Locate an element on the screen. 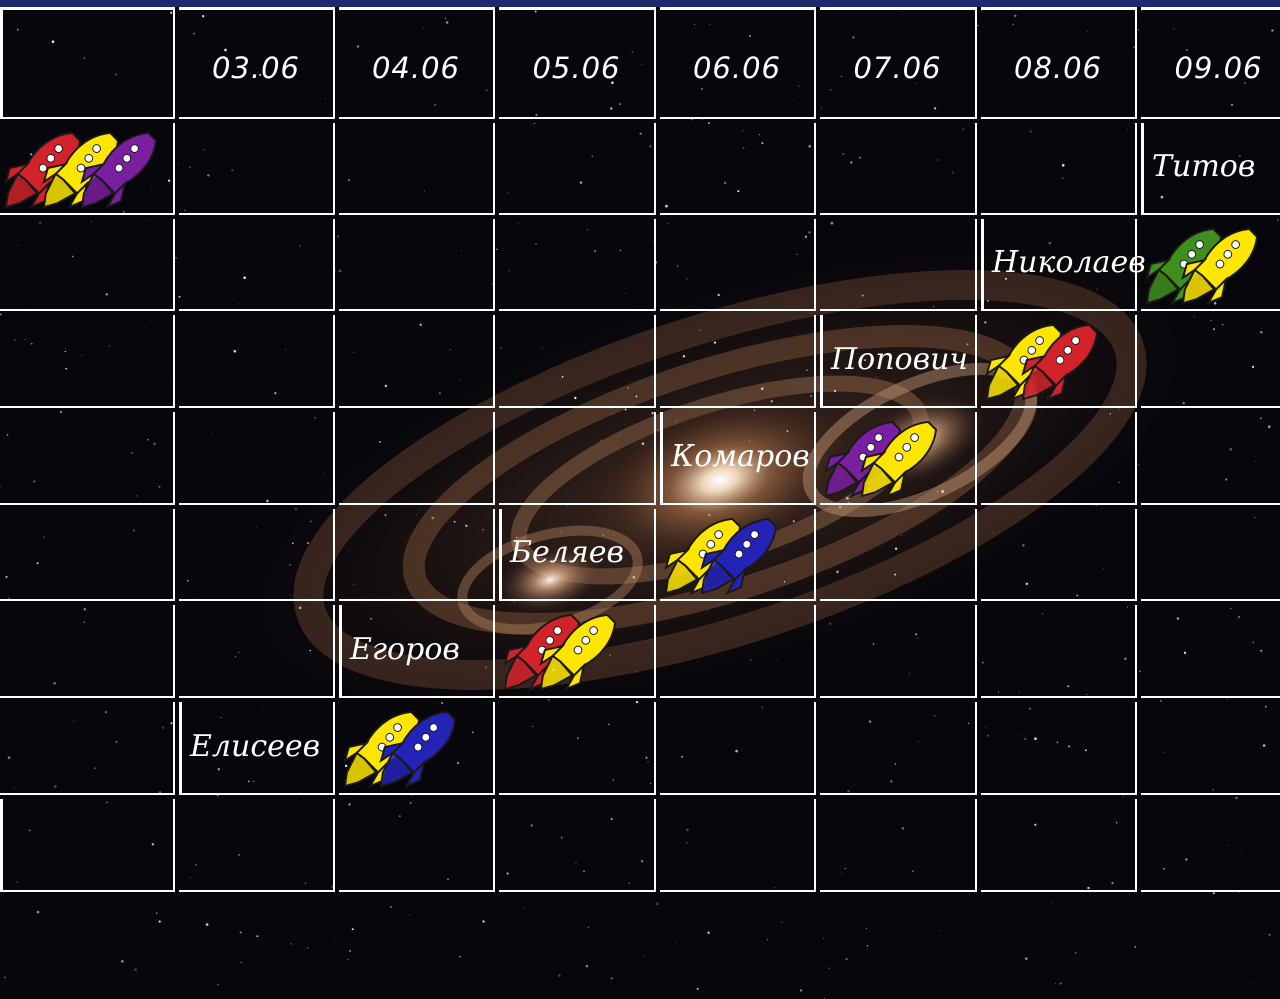 Image resolution: width=1280 pixels, height=999 pixels. date-label: 09.06 is located at coordinates (1218, 68).